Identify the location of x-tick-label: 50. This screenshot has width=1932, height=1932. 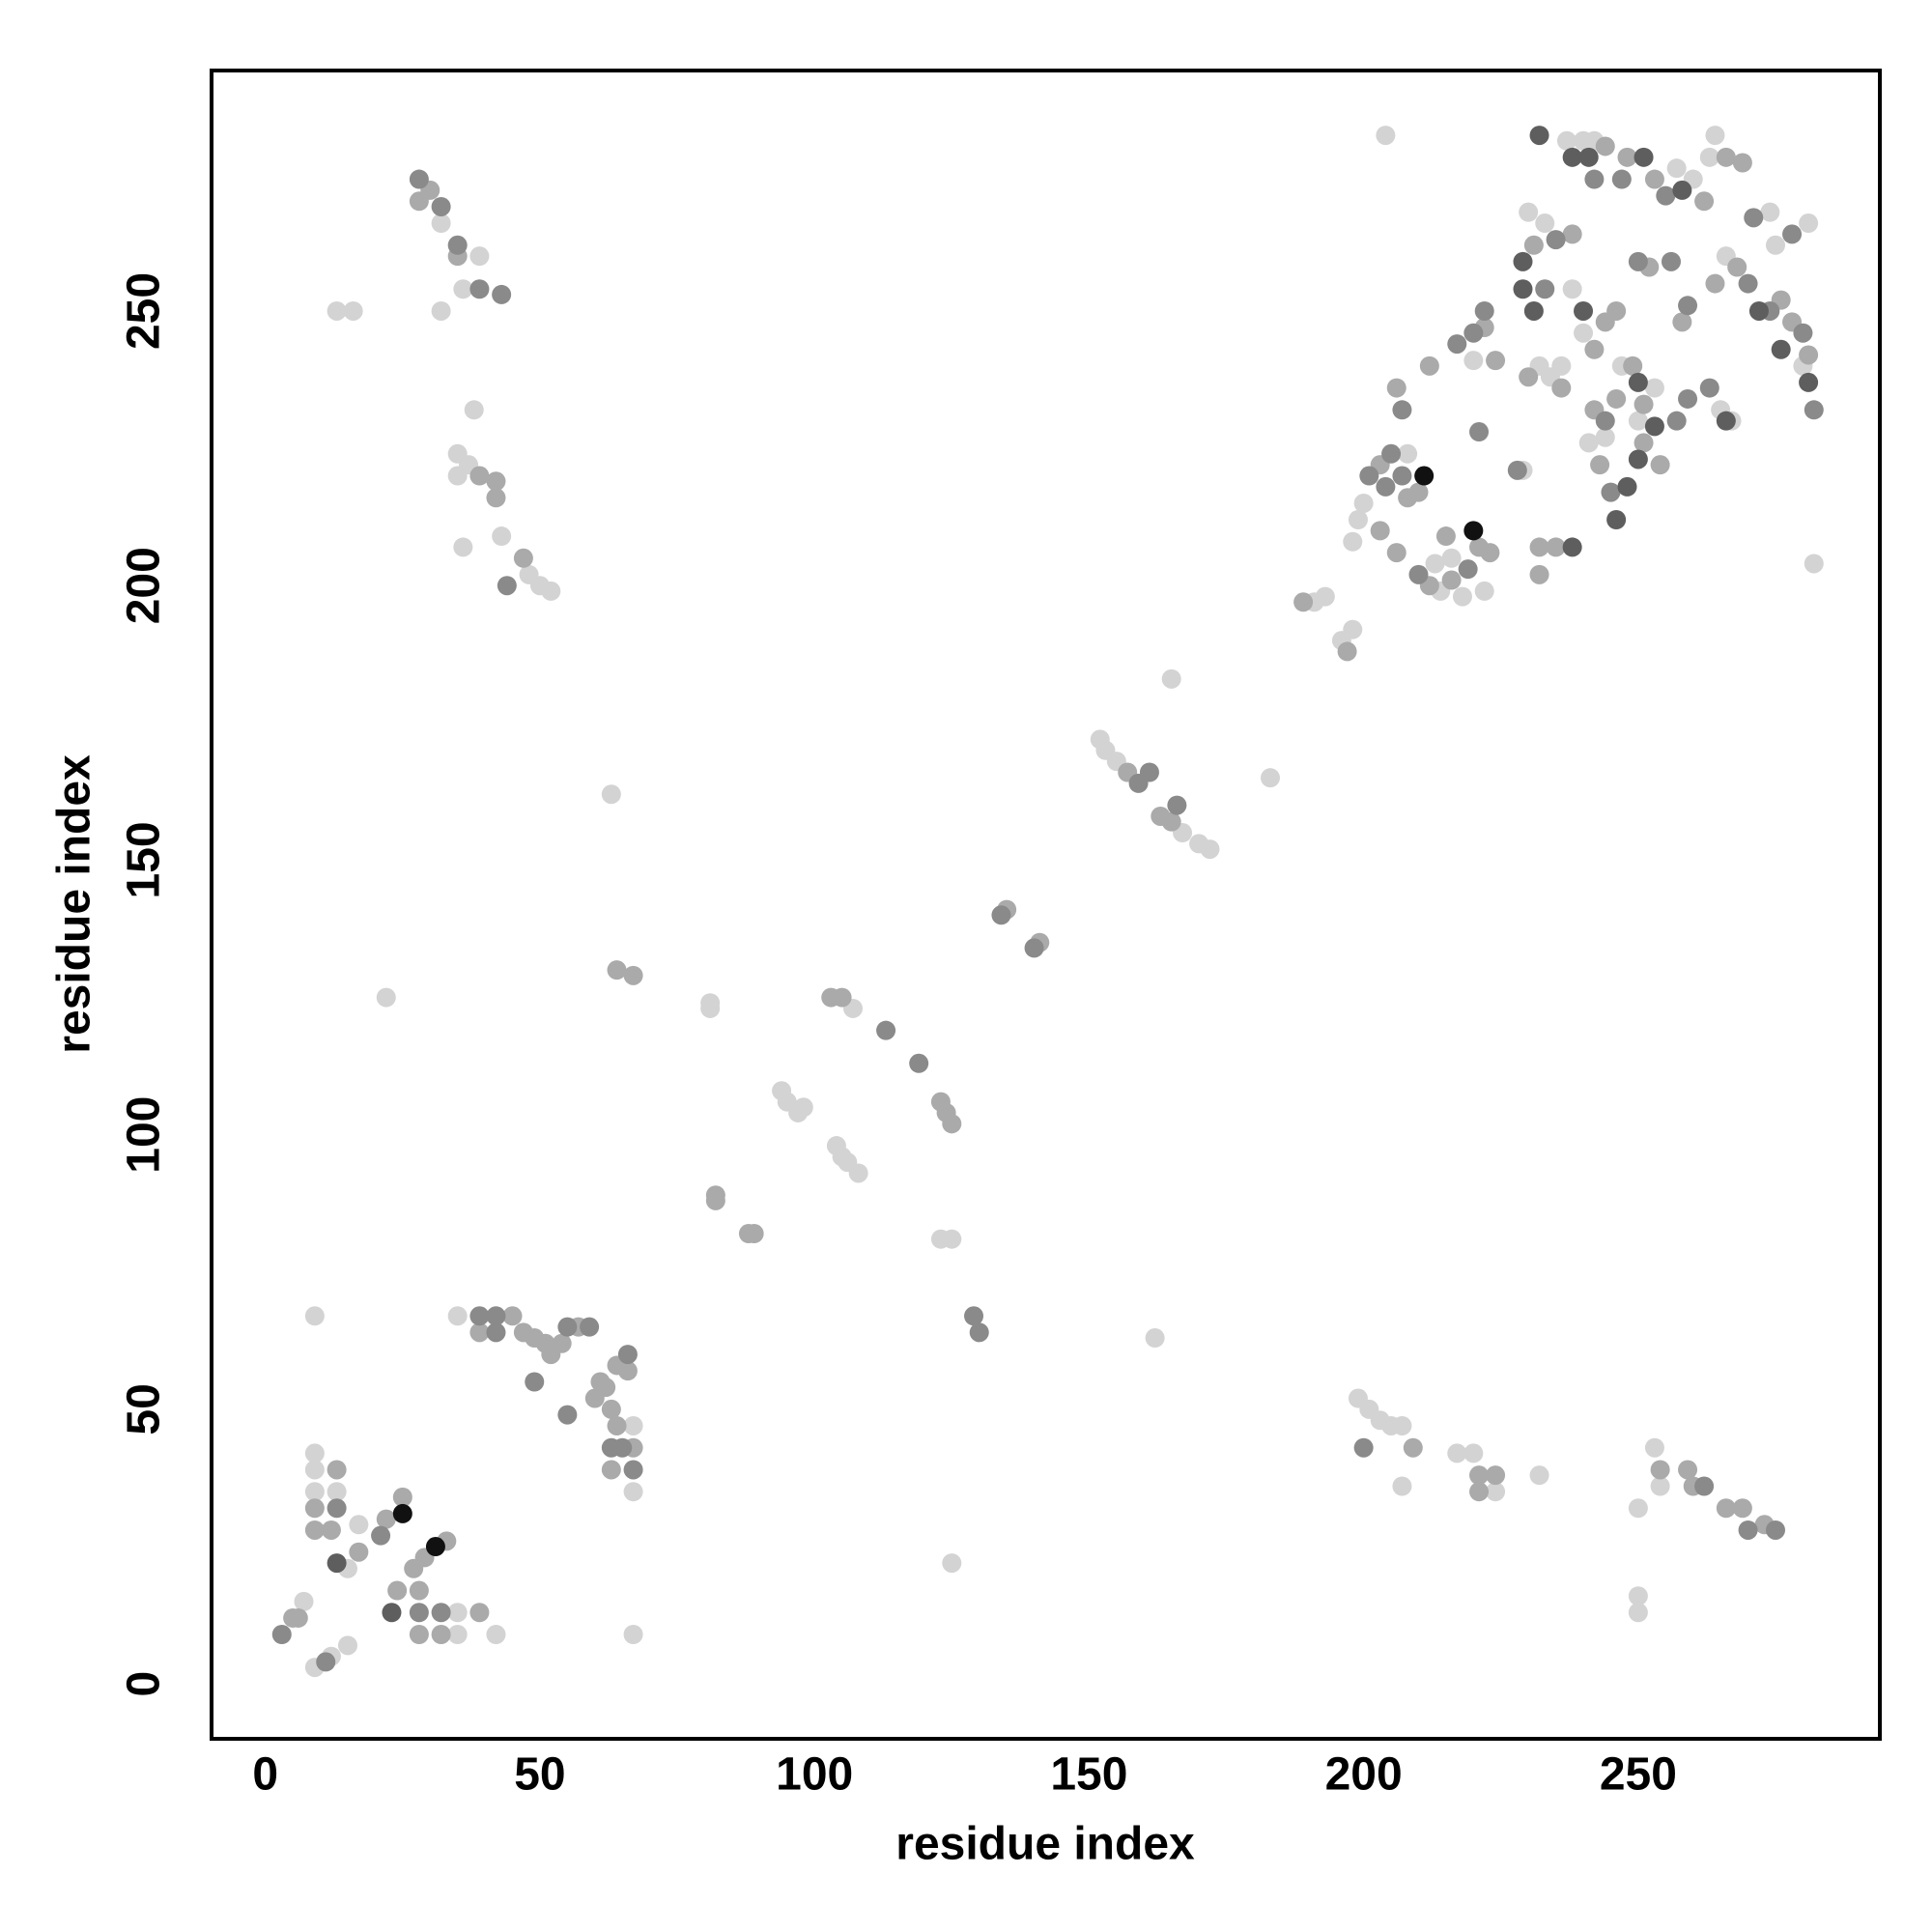
(539, 1775).